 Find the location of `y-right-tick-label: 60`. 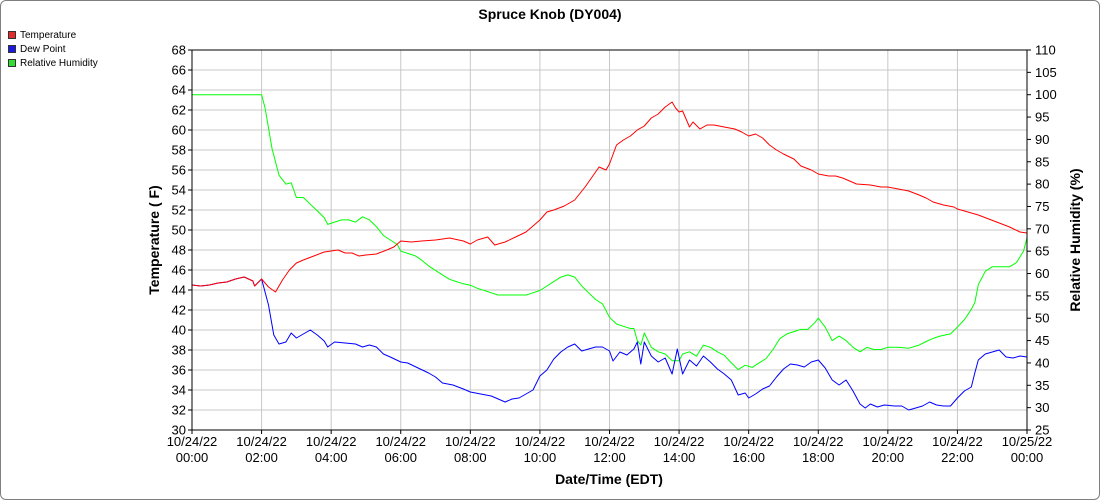

y-right-tick-label: 60 is located at coordinates (1042, 273).